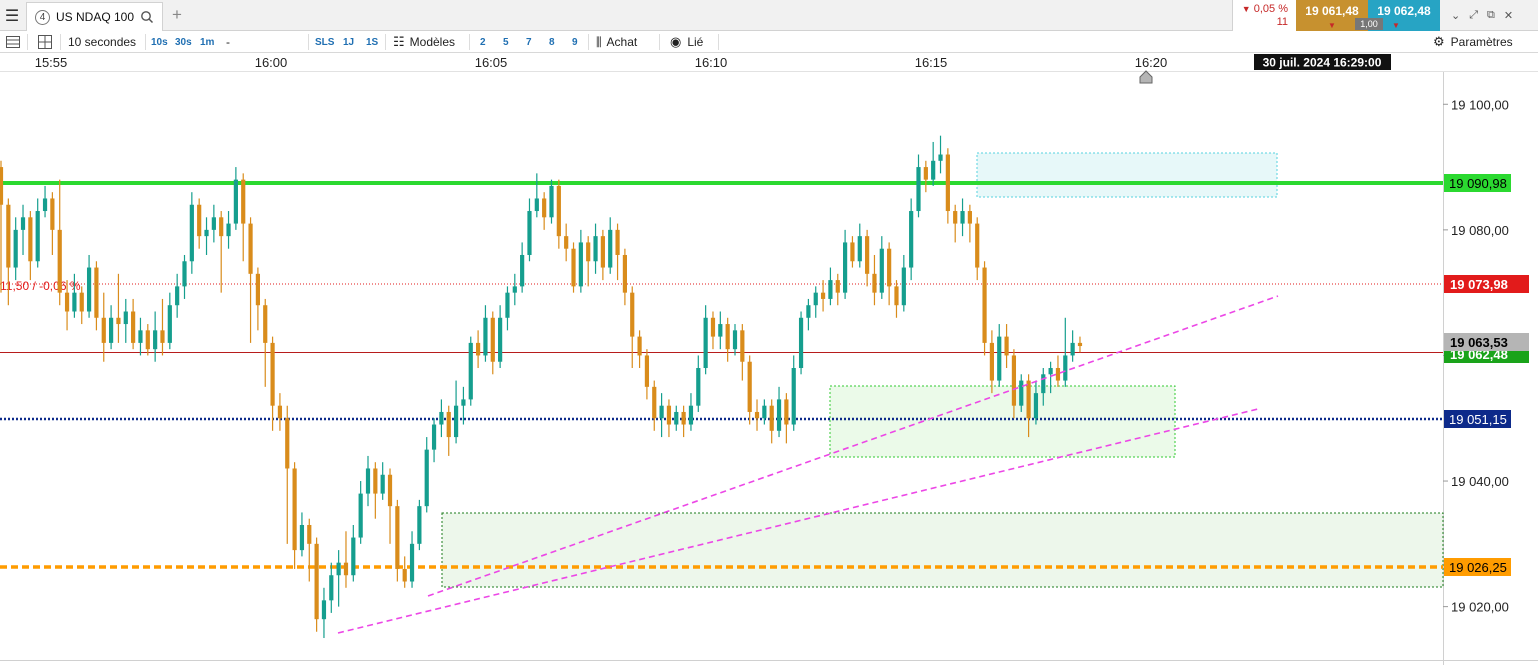 This screenshot has height=665, width=1538. I want to click on linked-button: ◉ Lié, so click(686, 42).